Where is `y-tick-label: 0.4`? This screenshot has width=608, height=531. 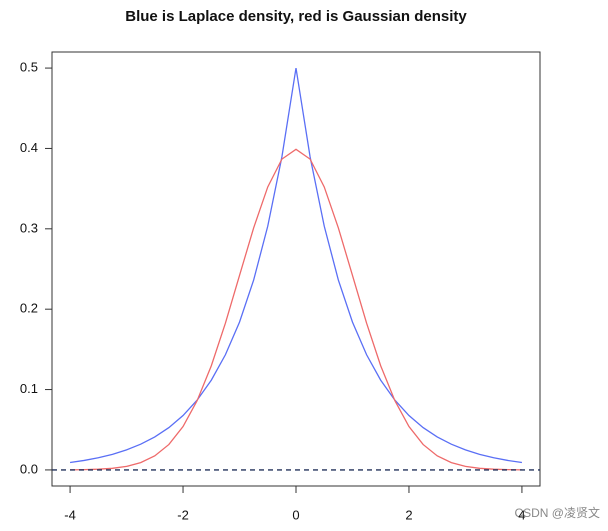
y-tick-label: 0.4 is located at coordinates (29, 147).